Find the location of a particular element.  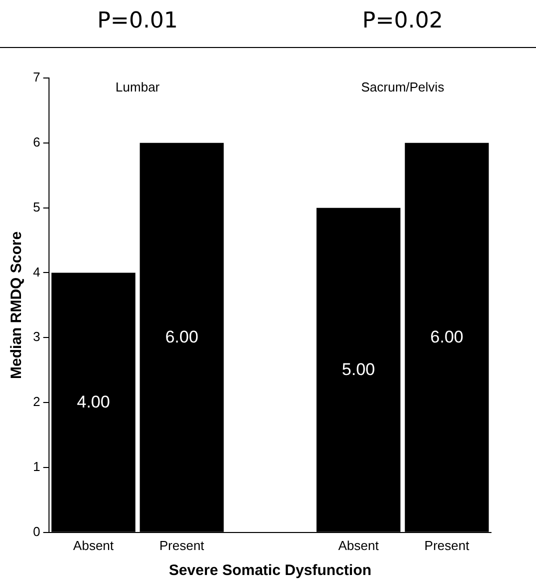

annotation: Sacrum/Pelvis is located at coordinates (403, 87).